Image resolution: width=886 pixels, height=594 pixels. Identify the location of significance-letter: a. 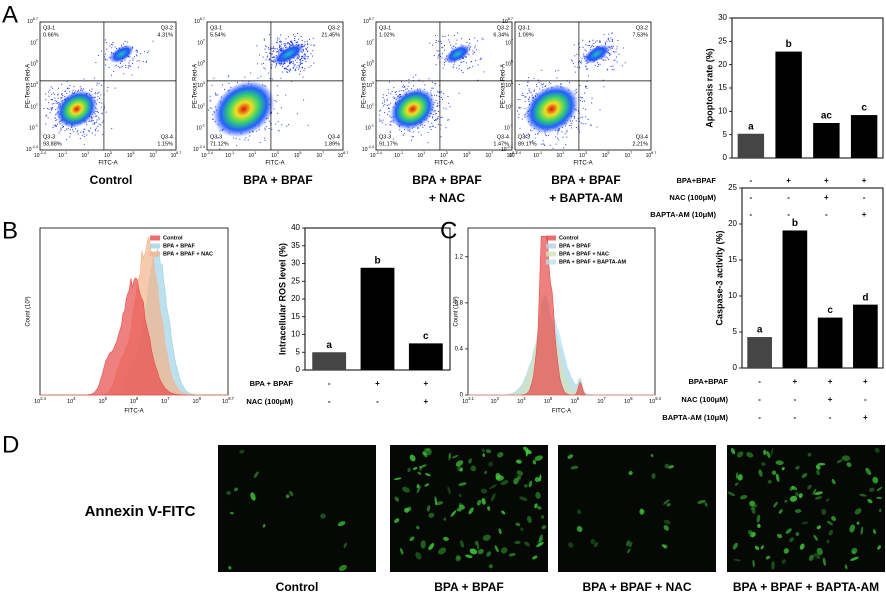
(760, 330).